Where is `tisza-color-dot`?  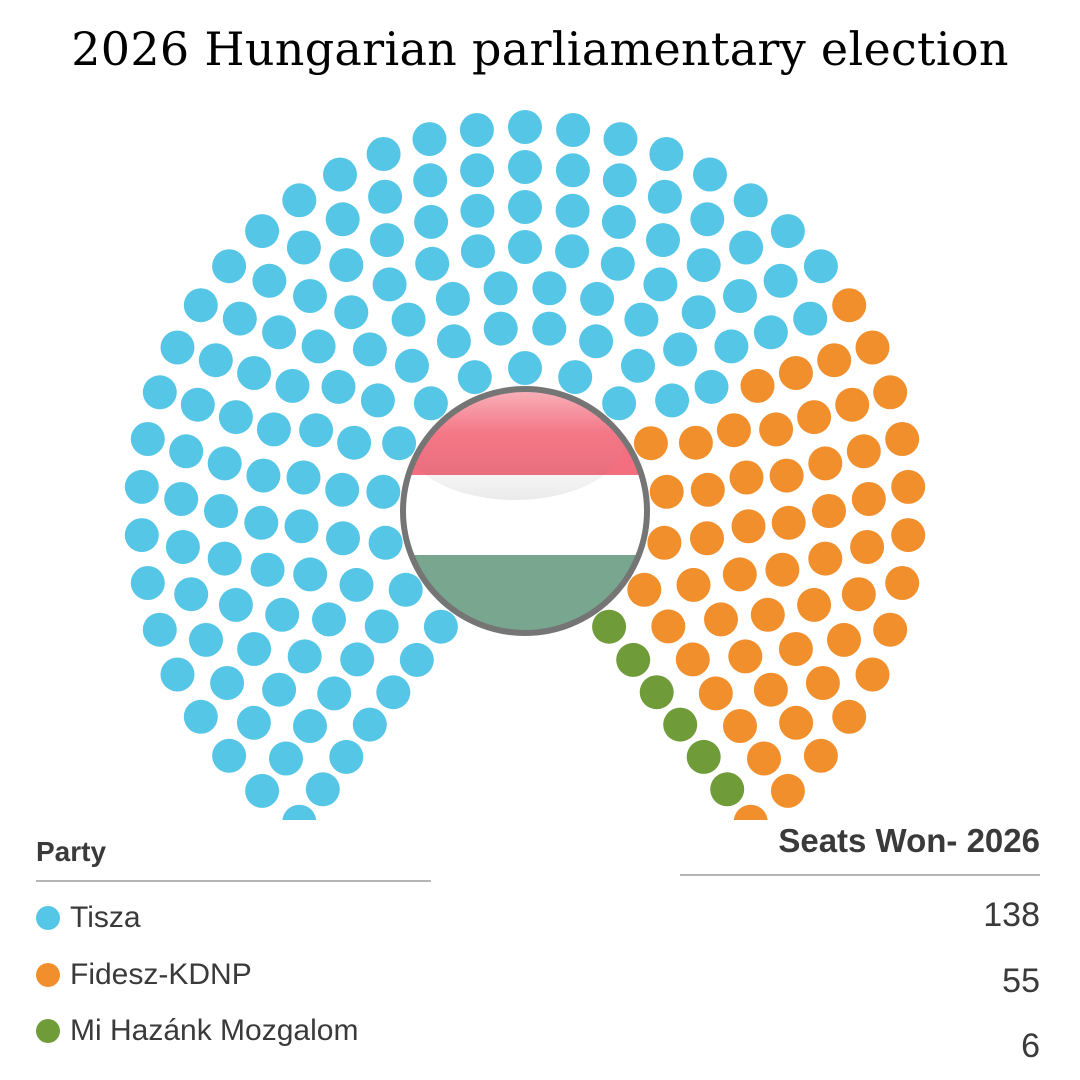 tisza-color-dot is located at coordinates (48, 918).